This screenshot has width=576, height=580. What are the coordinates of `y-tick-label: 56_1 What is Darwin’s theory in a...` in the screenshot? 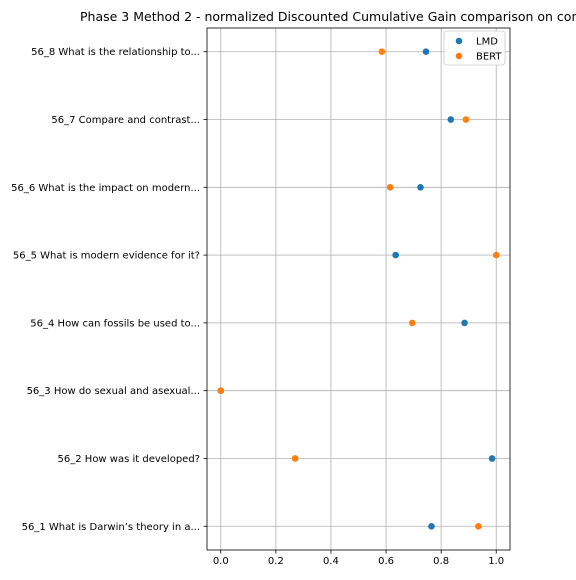 It's located at (111, 527).